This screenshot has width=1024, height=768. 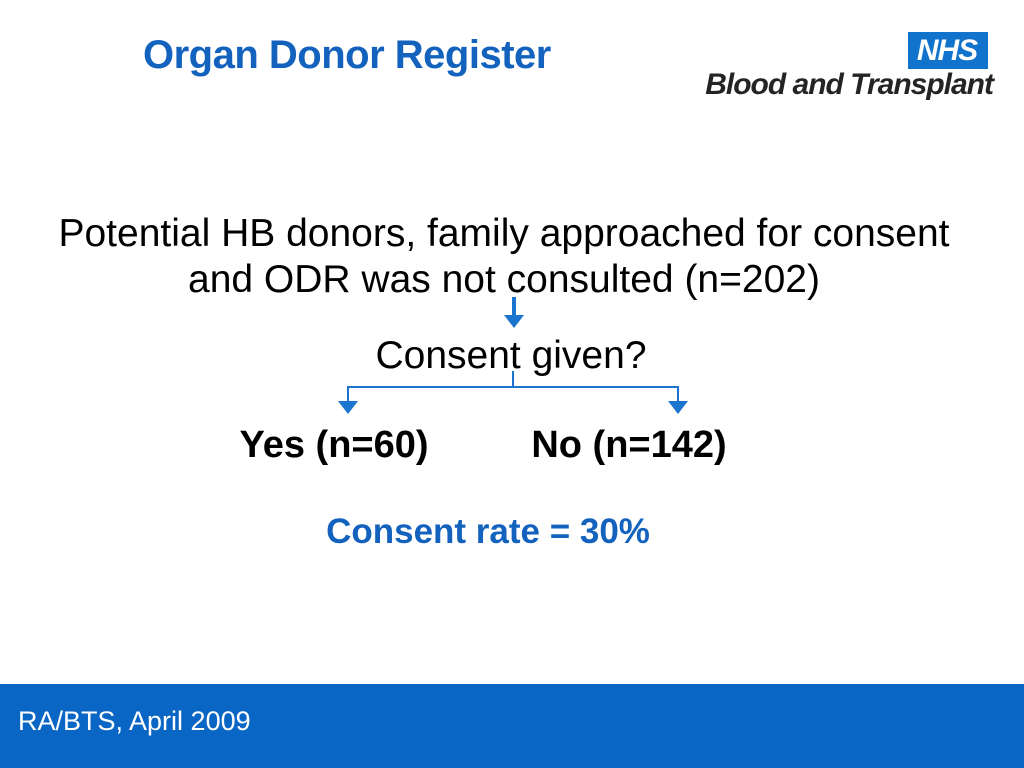 I want to click on branch-horizontal-line, so click(x=513, y=387).